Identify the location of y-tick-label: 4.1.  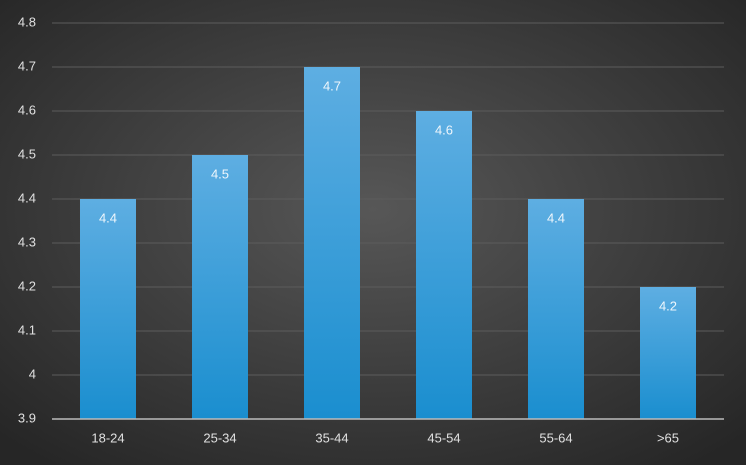
(27, 329).